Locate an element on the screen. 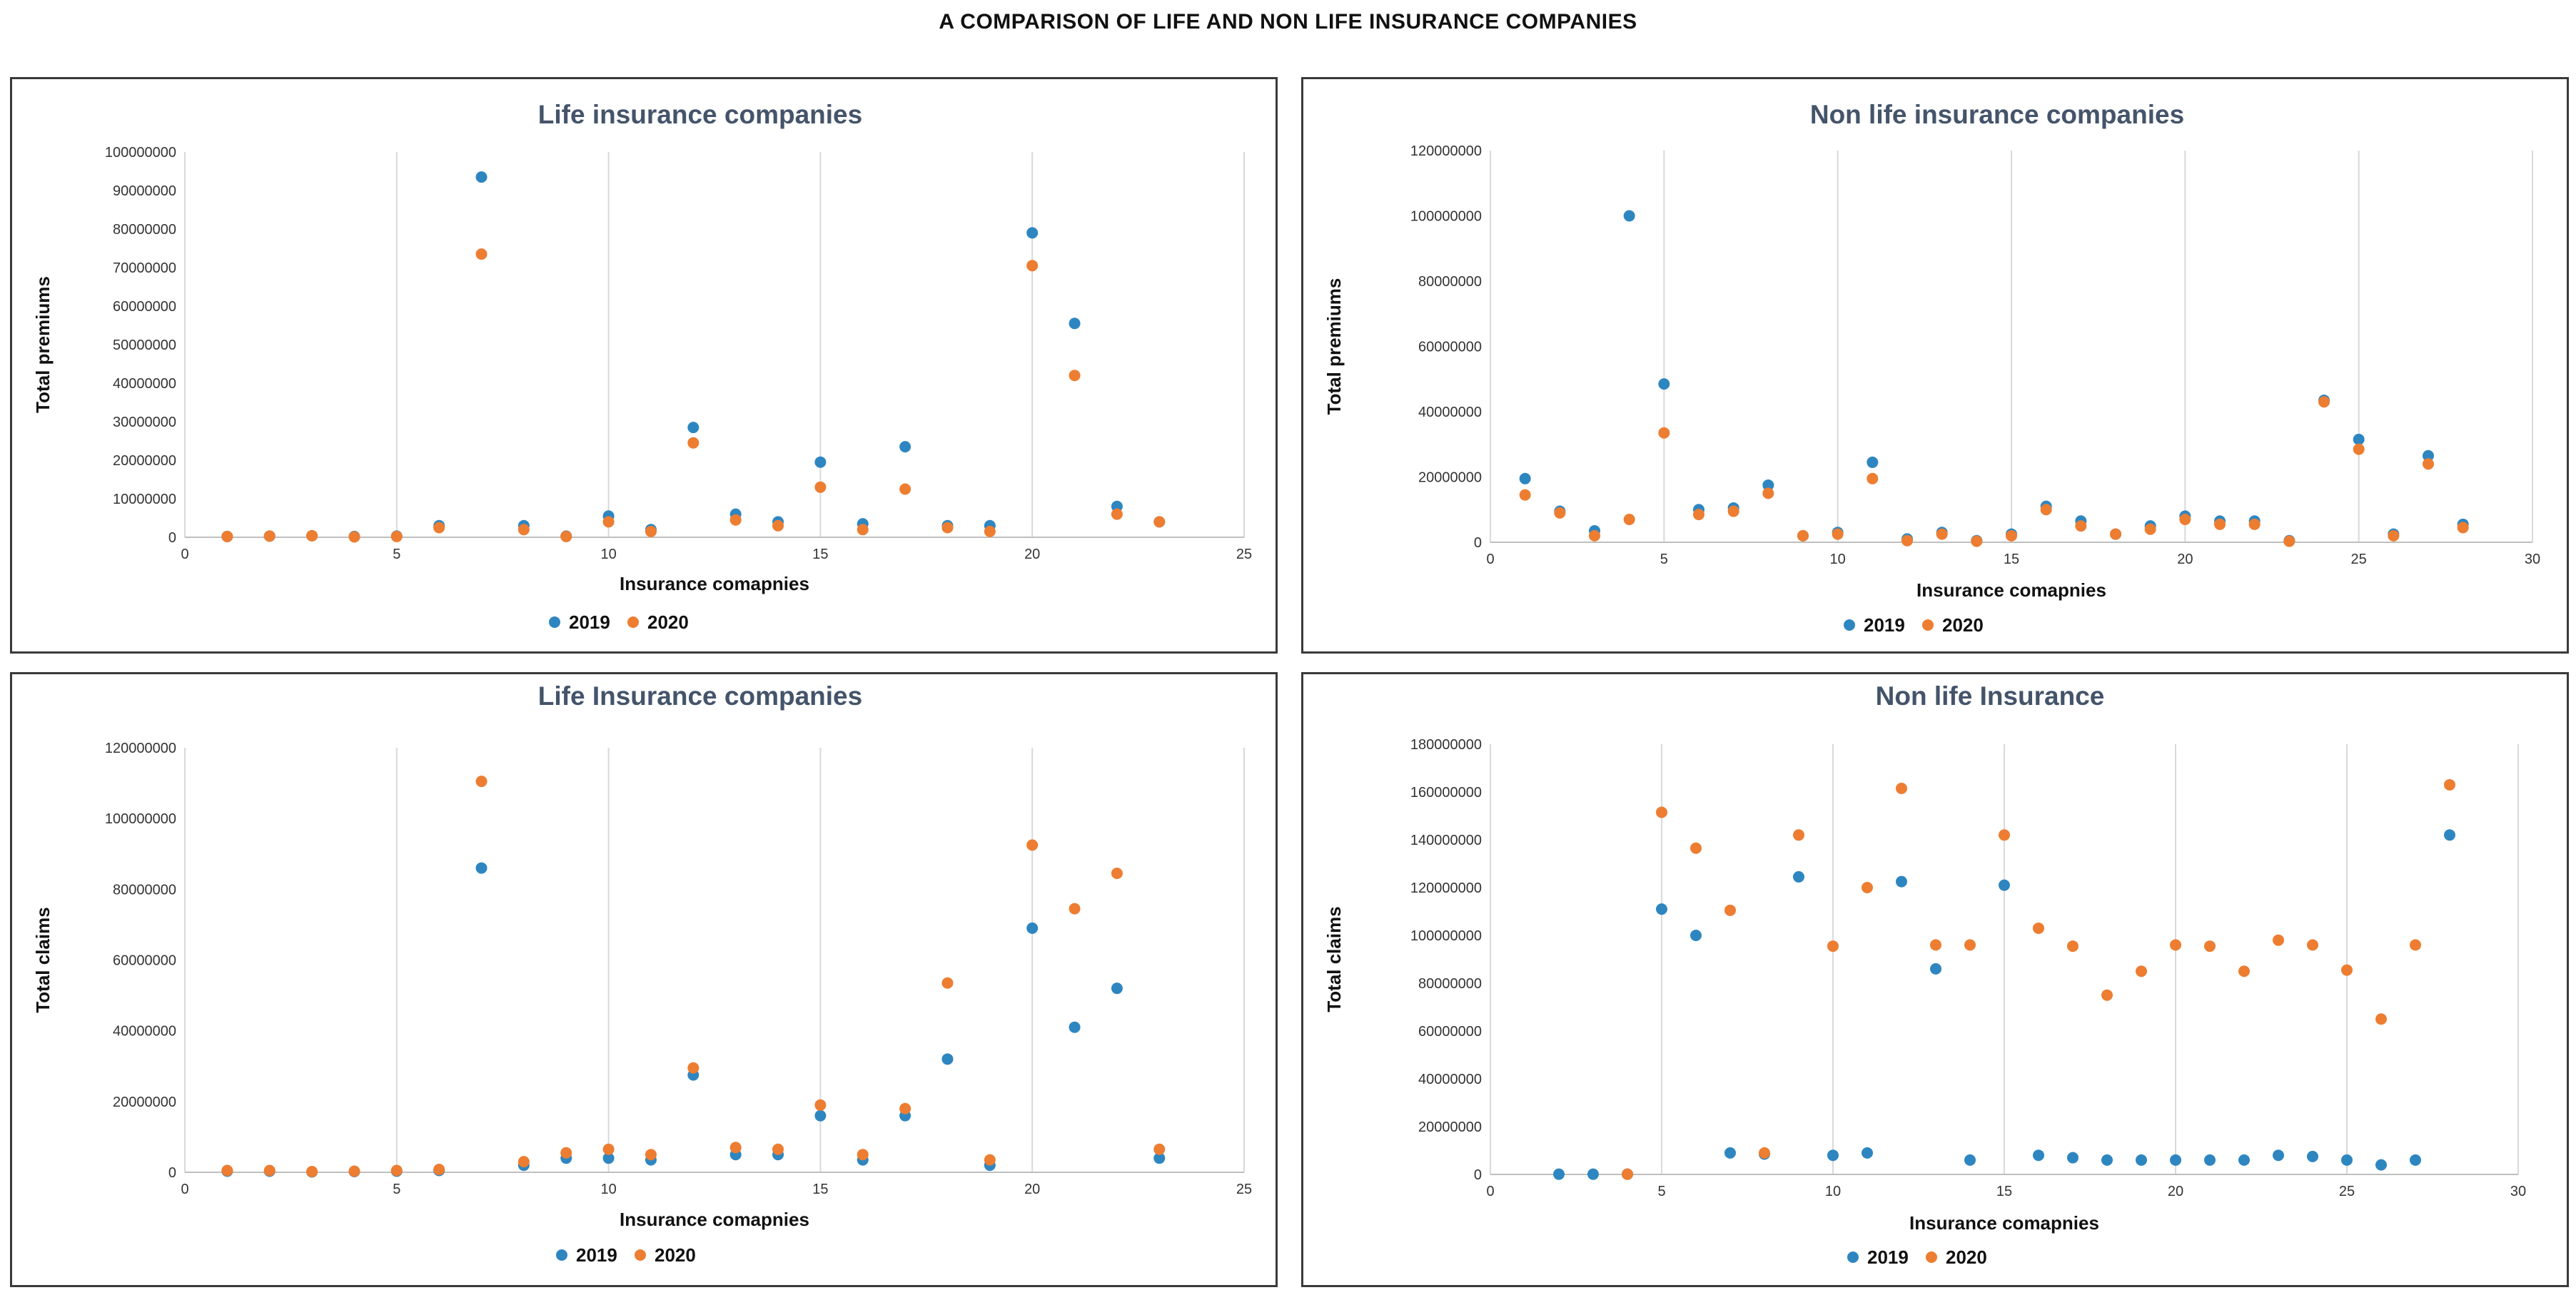 This screenshot has height=1300, width=2576. legend-label-2019: 2019 is located at coordinates (1884, 625).